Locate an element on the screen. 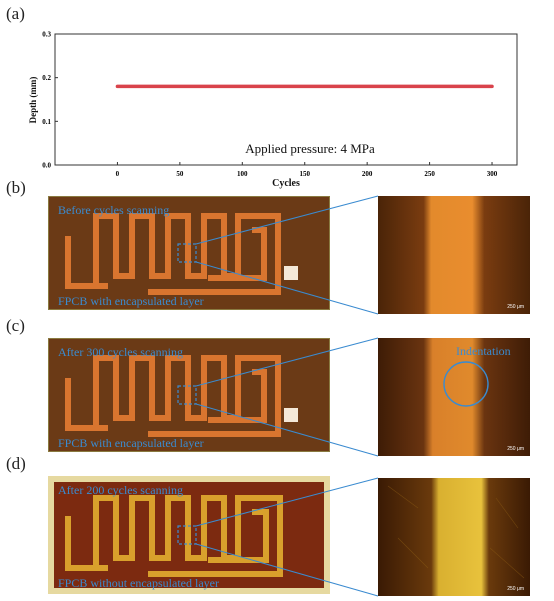 The image size is (554, 601). scale-bar-label-d: 250 μm is located at coordinates (515, 589).